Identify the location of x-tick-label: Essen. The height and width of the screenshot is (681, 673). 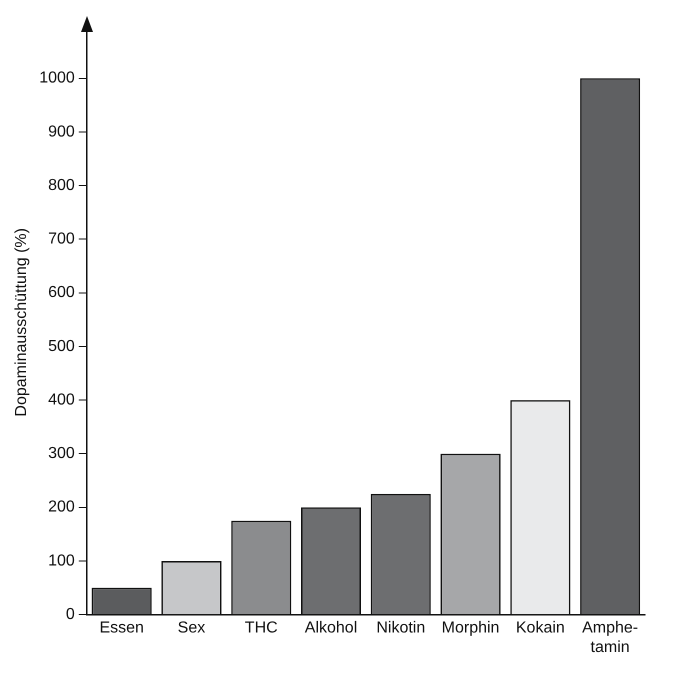
(121, 628).